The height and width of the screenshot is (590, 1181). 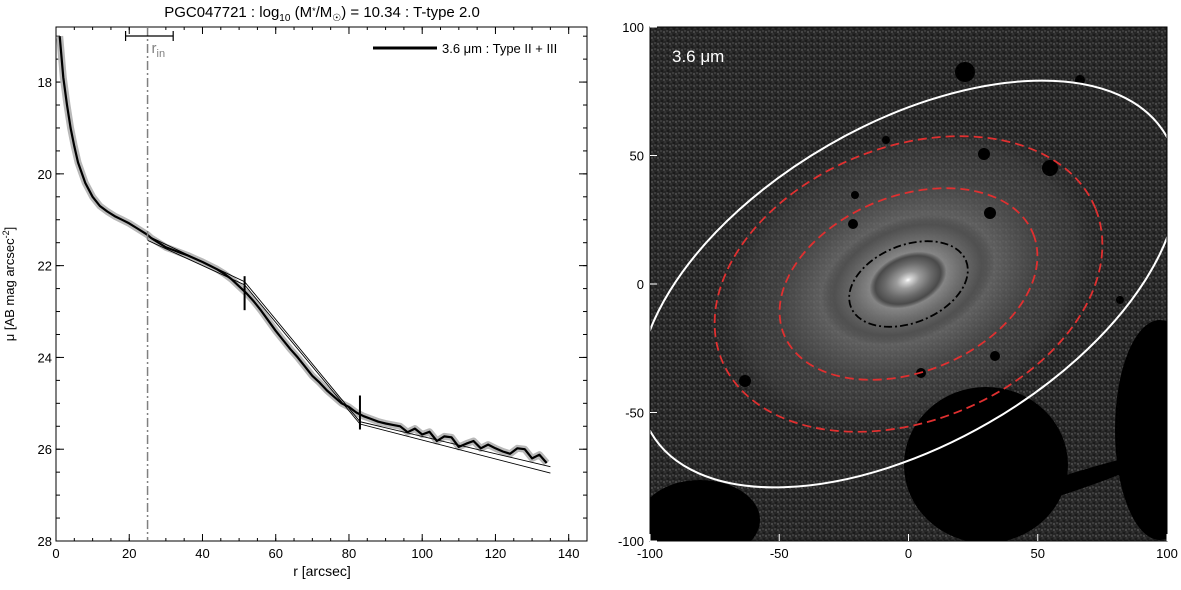 I want to click on x-tick-label: 20, so click(x=129, y=553).